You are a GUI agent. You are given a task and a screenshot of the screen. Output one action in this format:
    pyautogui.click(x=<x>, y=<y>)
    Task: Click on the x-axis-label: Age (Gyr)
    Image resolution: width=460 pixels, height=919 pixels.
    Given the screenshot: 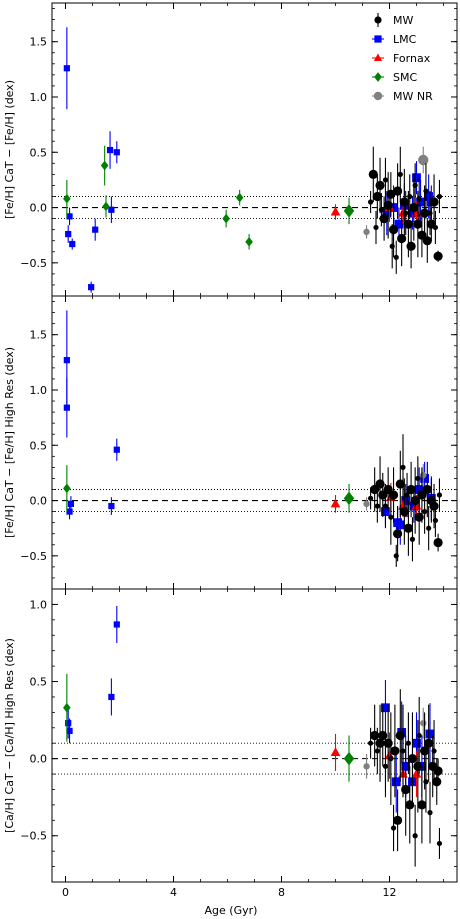 What is the action you would take?
    pyautogui.click(x=231, y=910)
    